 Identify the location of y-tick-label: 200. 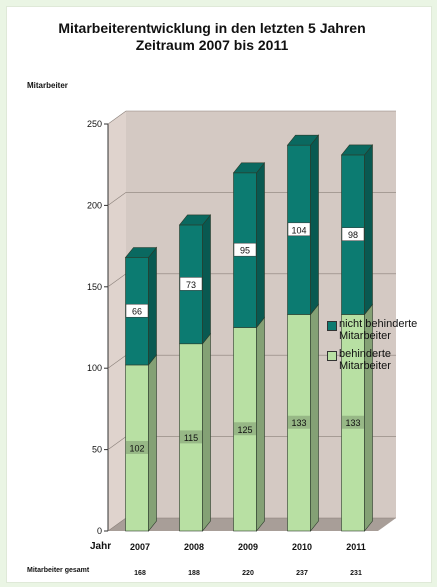
(94, 205).